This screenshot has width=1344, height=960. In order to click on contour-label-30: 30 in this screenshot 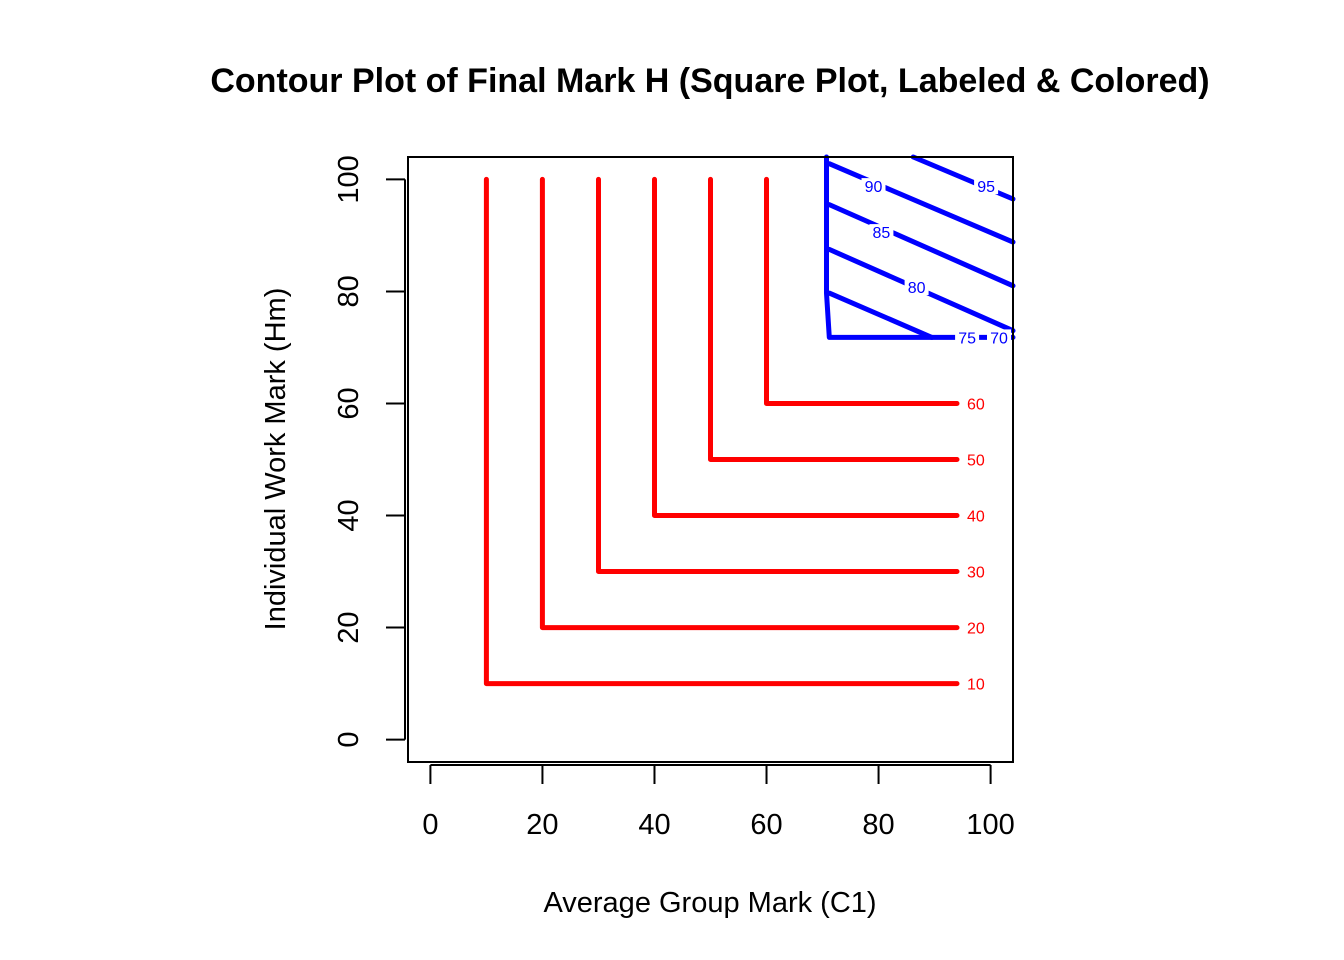, I will do `click(976, 573)`.